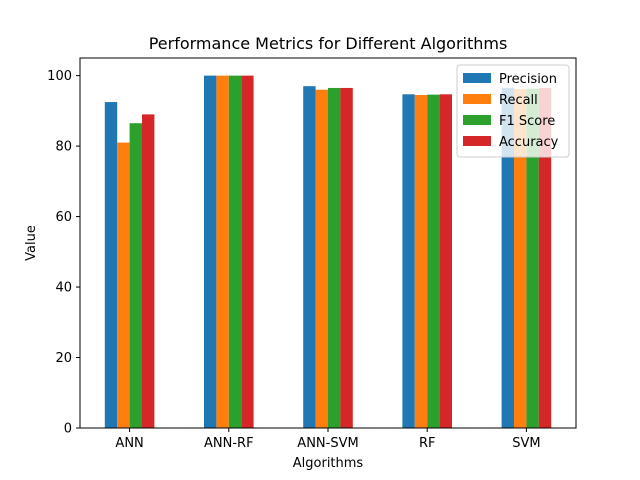  Describe the element at coordinates (129, 443) in the screenshot. I see `x-tick-label-ann: ANN` at that location.